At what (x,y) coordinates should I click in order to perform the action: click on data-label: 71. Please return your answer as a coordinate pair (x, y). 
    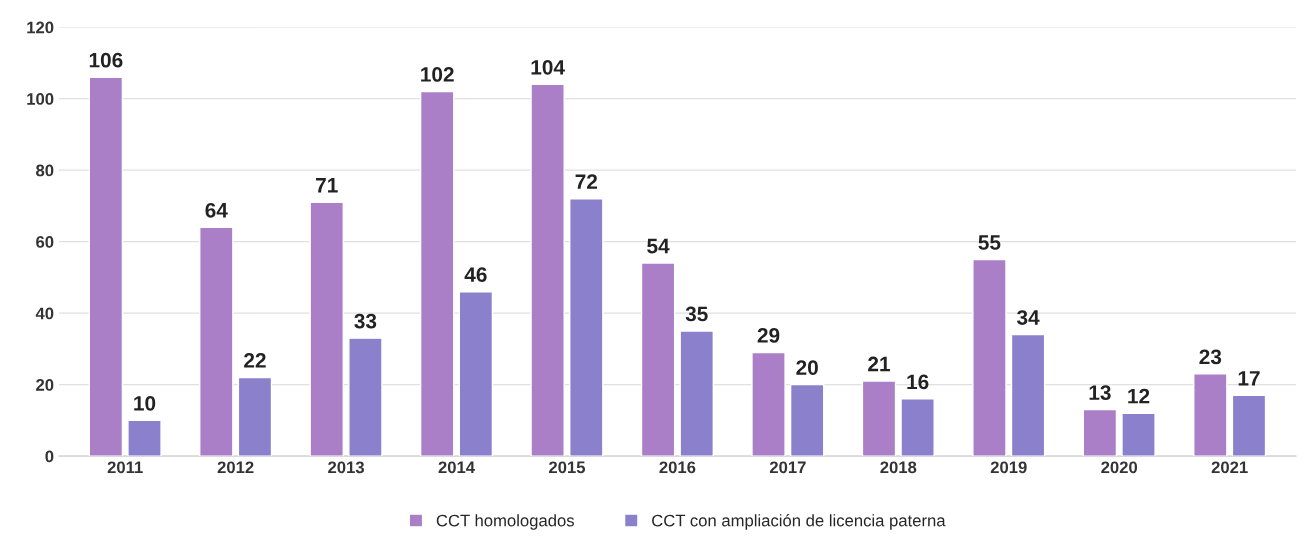
    Looking at the image, I should click on (327, 185).